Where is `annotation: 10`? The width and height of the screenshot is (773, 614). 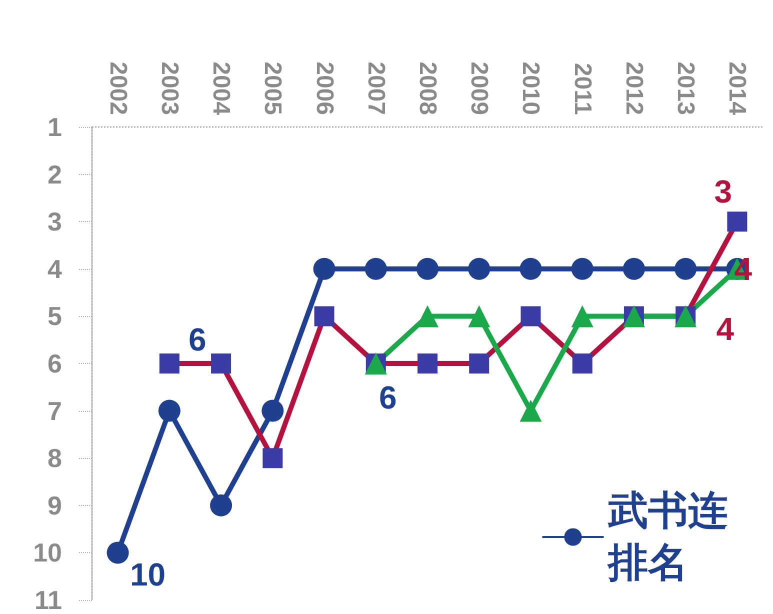 annotation: 10 is located at coordinates (148, 574).